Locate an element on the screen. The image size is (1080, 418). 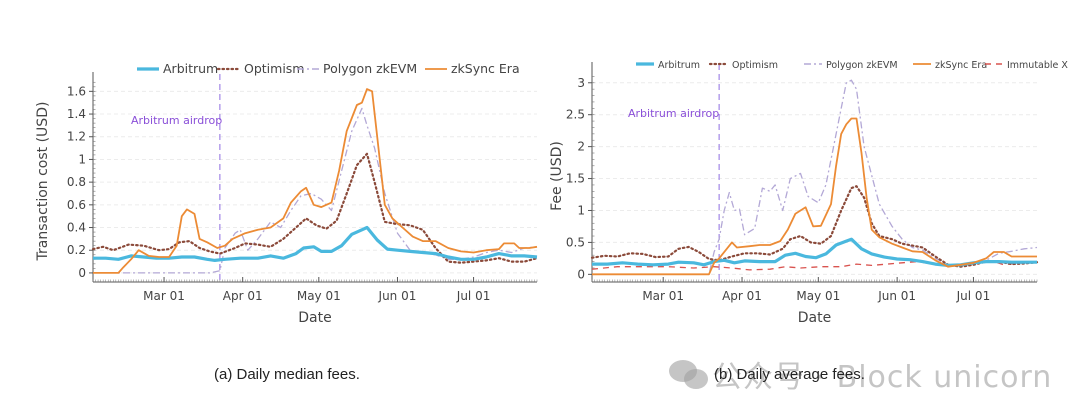
y-axis-title: Transaction cost (USD) is located at coordinates (43, 182).